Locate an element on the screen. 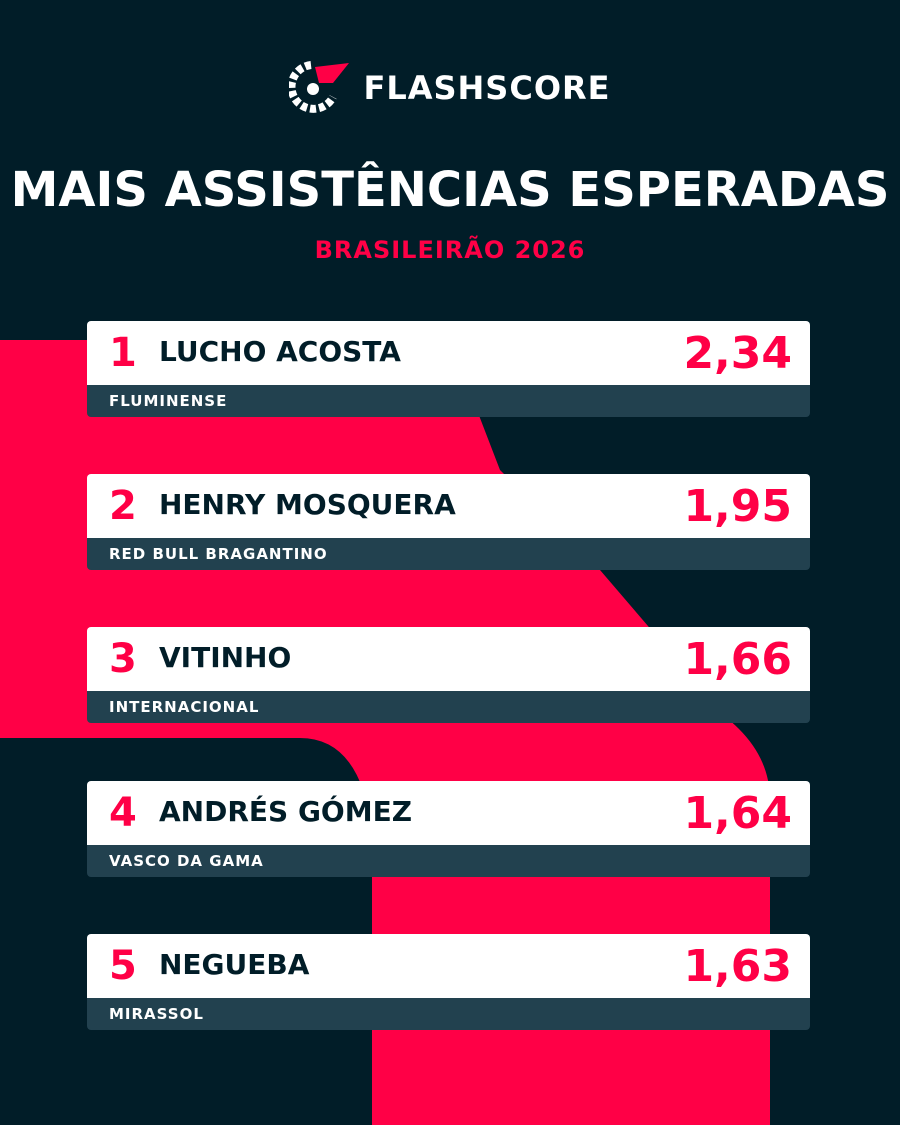 Image resolution: width=900 pixels, height=1125 pixels. page-title: MAIS ASSISTÊNCIAS ESPERADAS is located at coordinates (450, 190).